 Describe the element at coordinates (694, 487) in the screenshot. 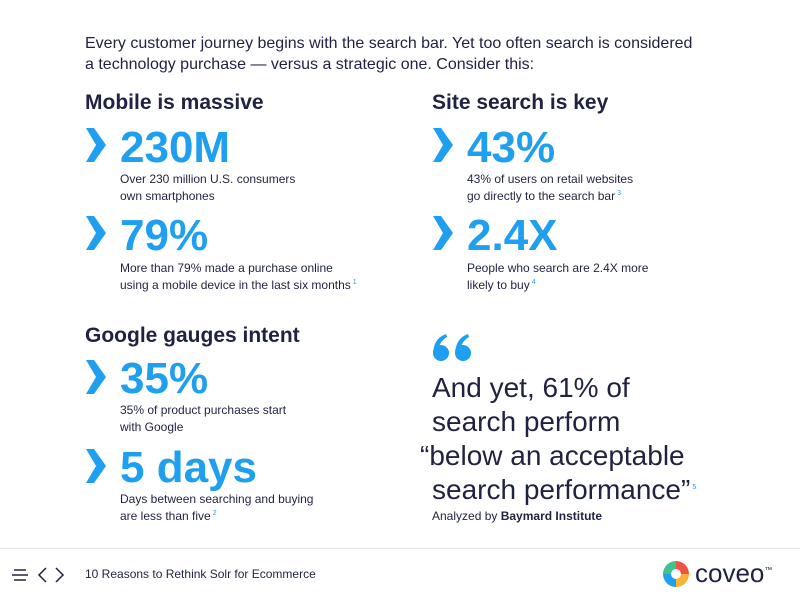

I see `footnote: 5` at that location.